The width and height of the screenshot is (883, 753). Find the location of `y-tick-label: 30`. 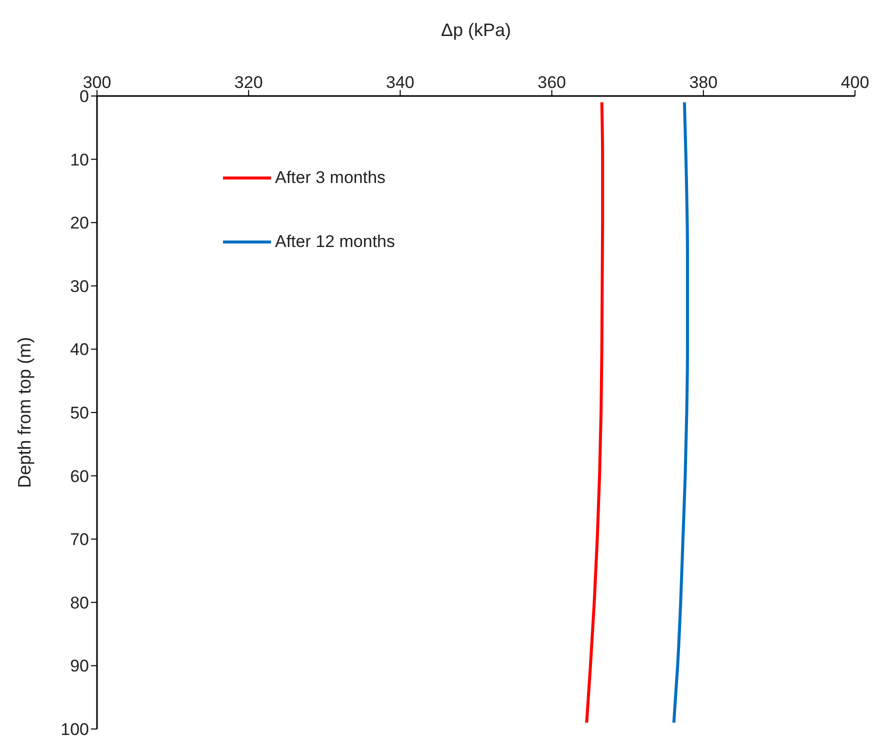

y-tick-label: 30 is located at coordinates (79, 286).